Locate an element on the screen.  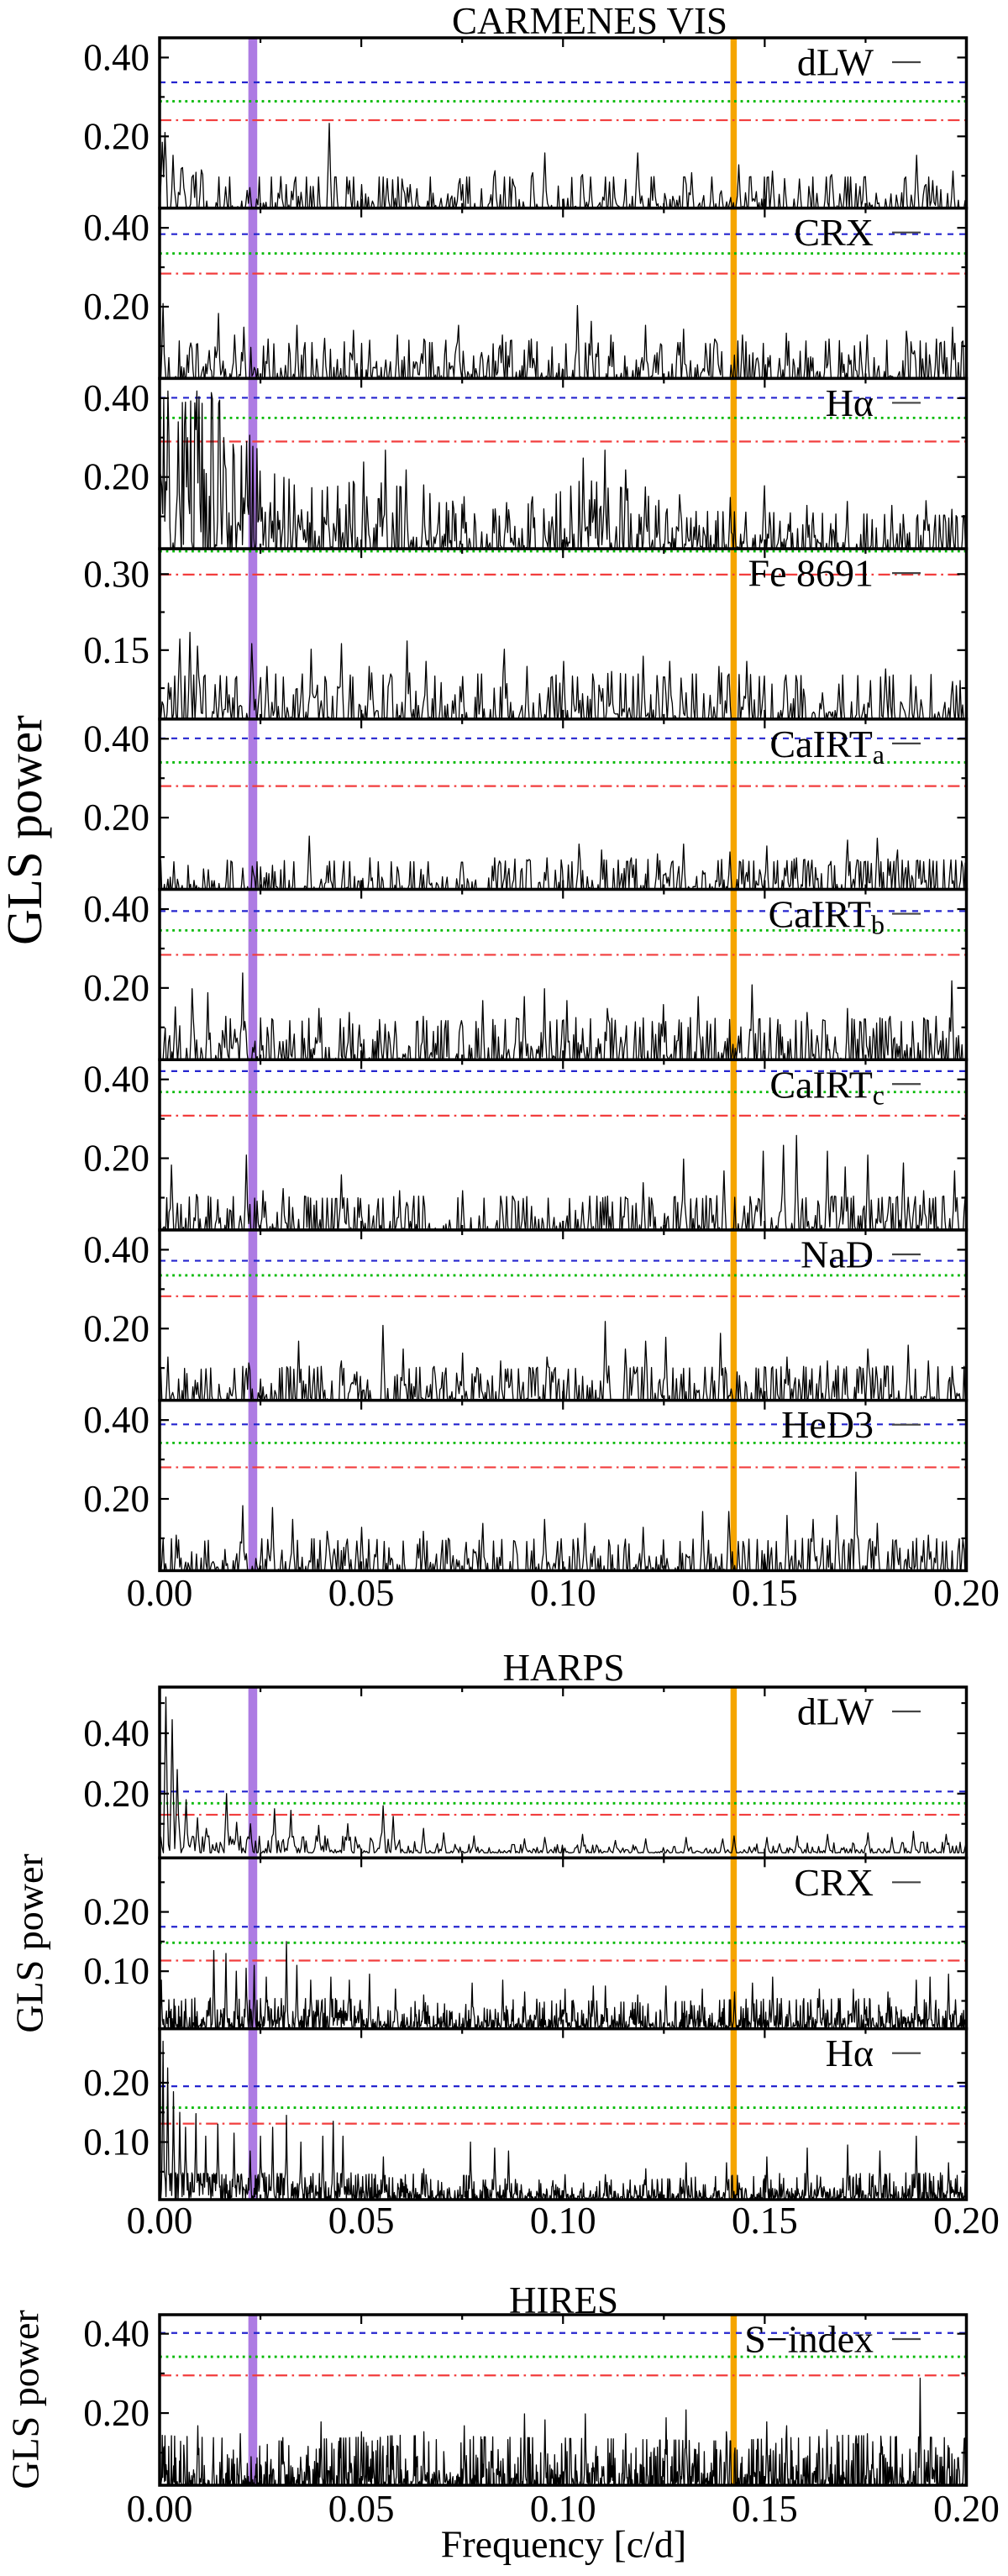
panel-harps-dlw: 0.20 0.40 dLW is located at coordinates (526, 1772).